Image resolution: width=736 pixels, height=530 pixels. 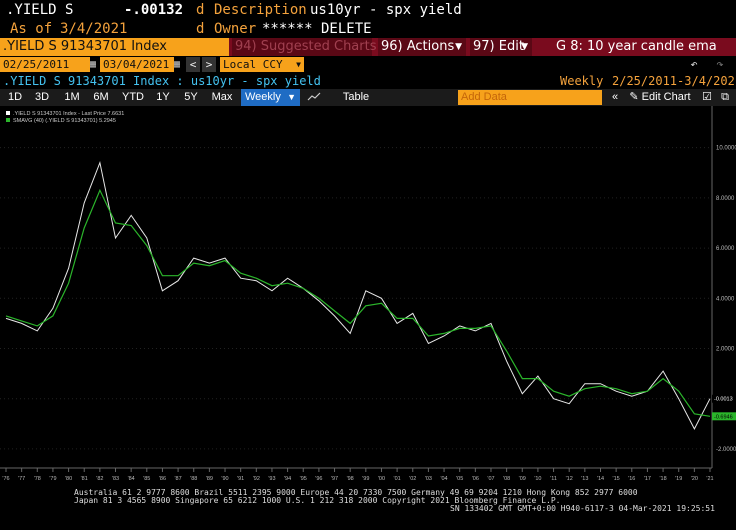 What do you see at coordinates (428, 479) in the screenshot?
I see `x-tick-label: '03` at bounding box center [428, 479].